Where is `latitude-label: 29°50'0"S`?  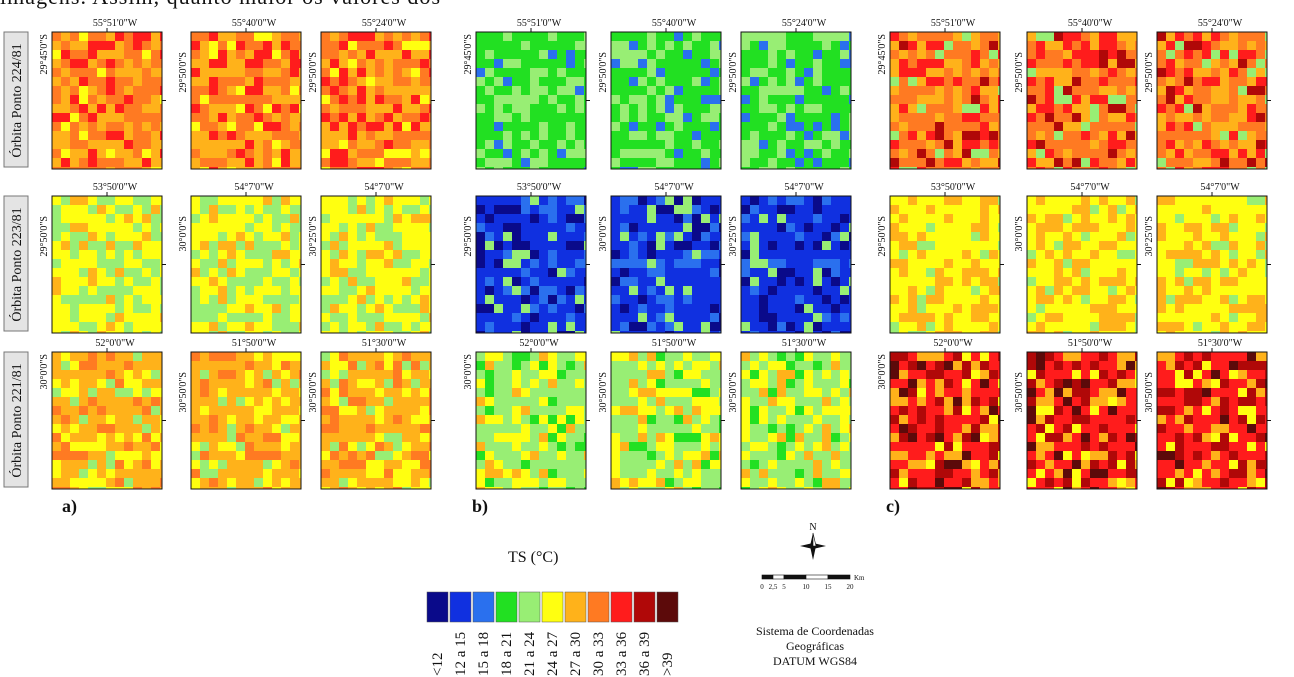 latitude-label: 29°50'0"S is located at coordinates (882, 236).